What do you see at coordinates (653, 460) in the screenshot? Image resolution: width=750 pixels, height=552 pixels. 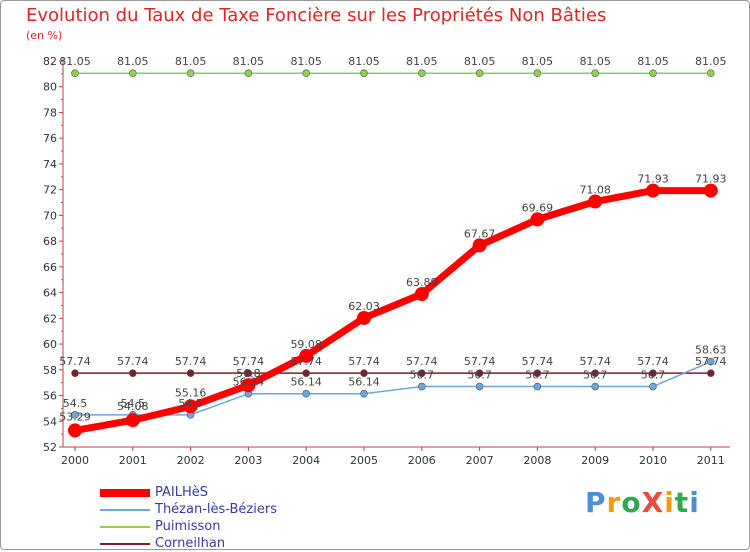 I see `x-tick-label: 2010` at bounding box center [653, 460].